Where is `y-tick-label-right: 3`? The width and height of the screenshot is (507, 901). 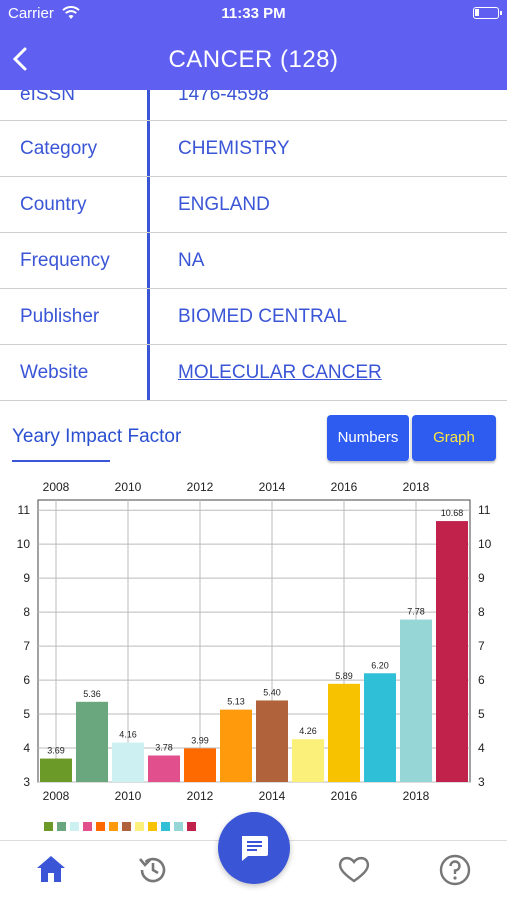
y-tick-label-right: 3 is located at coordinates (481, 782).